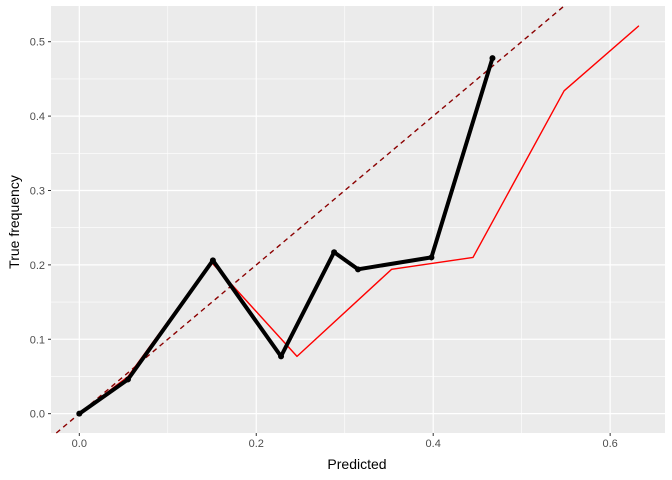 This screenshot has height=480, width=672. Describe the element at coordinates (433, 444) in the screenshot. I see `x-tick-label: 0.4` at that location.